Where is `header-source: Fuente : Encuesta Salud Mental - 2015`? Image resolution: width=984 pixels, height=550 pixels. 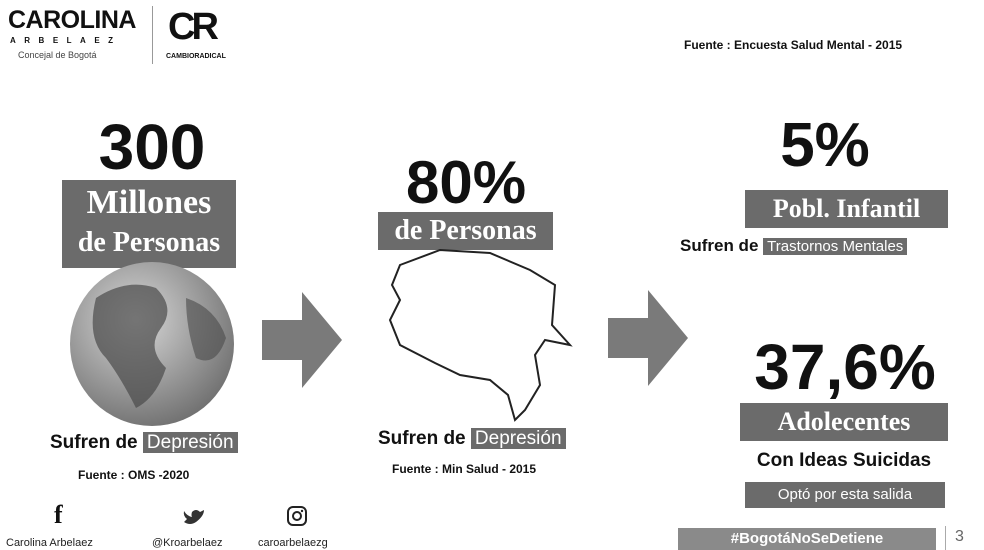 header-source: Fuente : Encuesta Salud Mental - 2015 is located at coordinates (793, 45).